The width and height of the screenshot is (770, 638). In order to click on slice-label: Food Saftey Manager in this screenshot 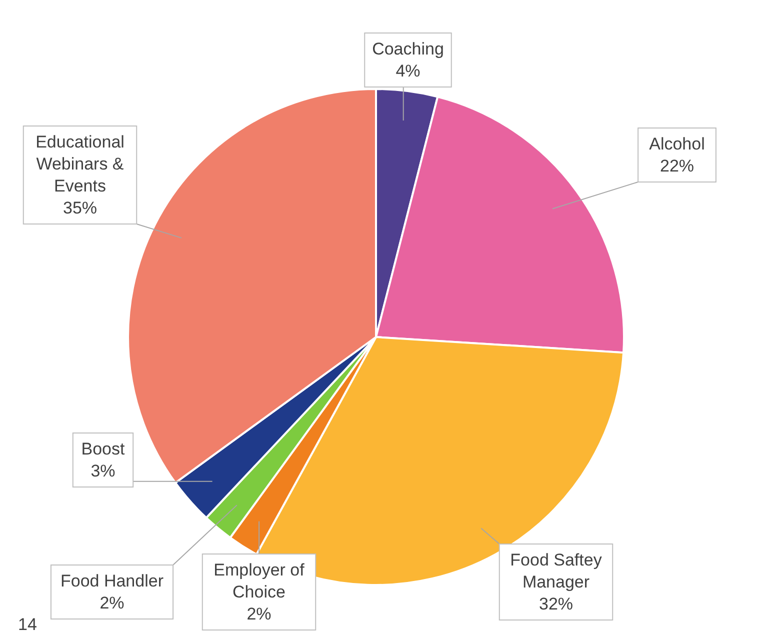, I will do `click(556, 571)`.